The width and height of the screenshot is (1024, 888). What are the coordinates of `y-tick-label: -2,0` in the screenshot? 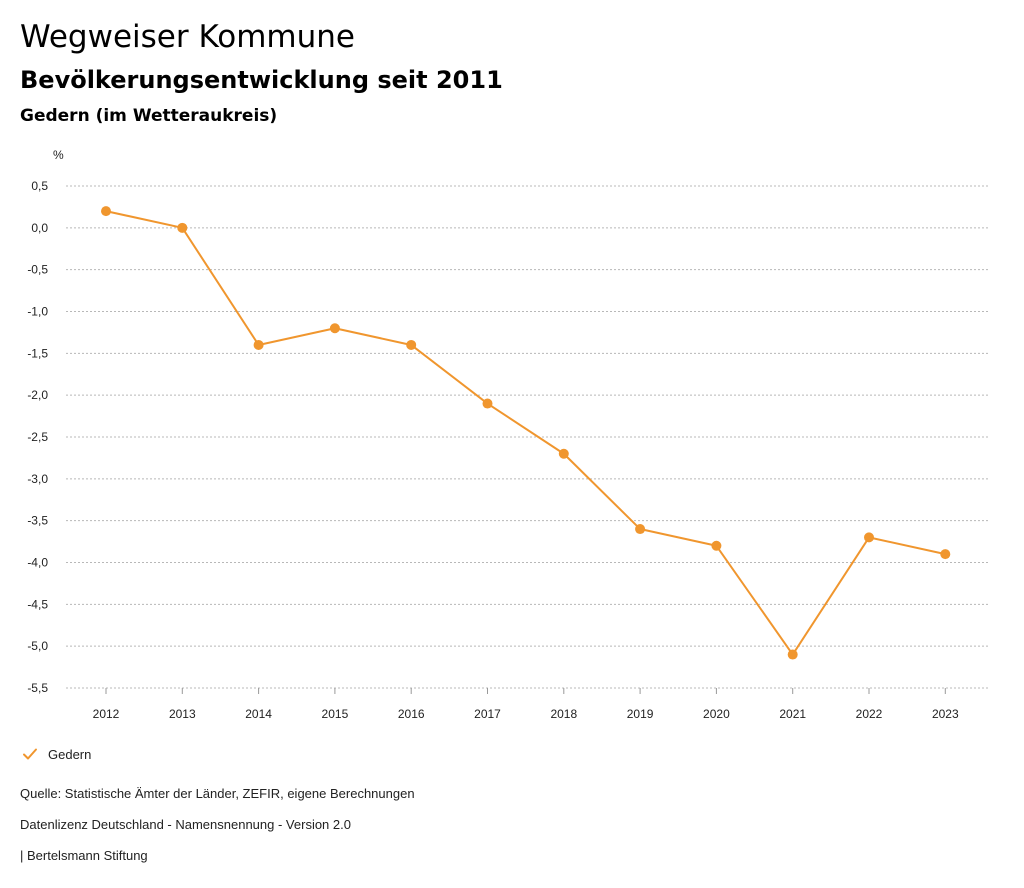 It's located at (37, 395).